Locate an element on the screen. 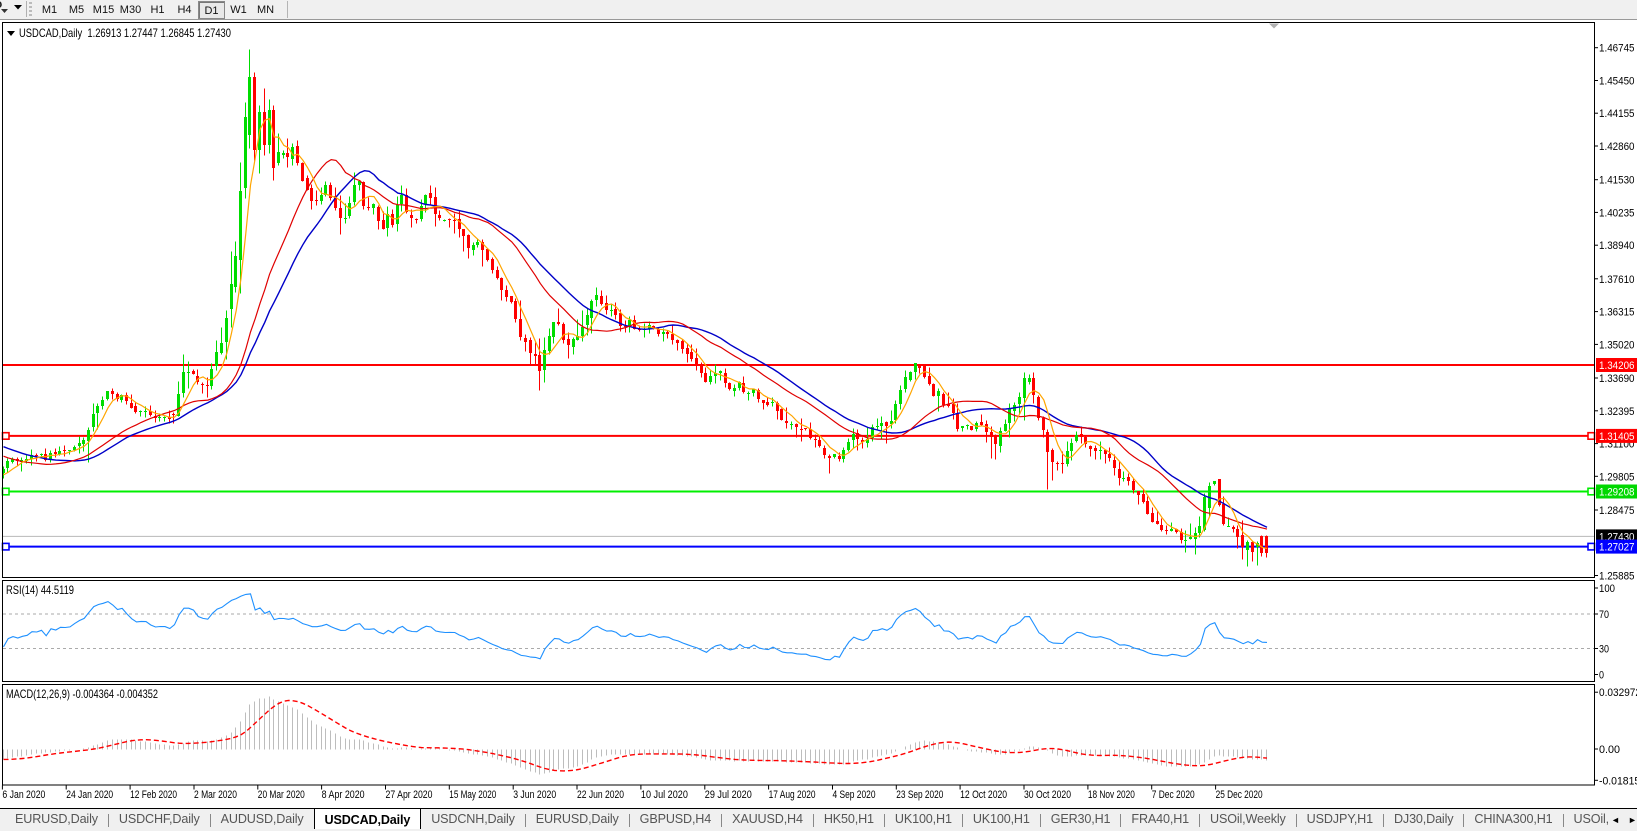 This screenshot has width=1637, height=831. svg-text:MACD(12,26,9) -0.004364 -0.004: MACD(12,26,9) -0.004364 -0.004352 is located at coordinates (82, 694).